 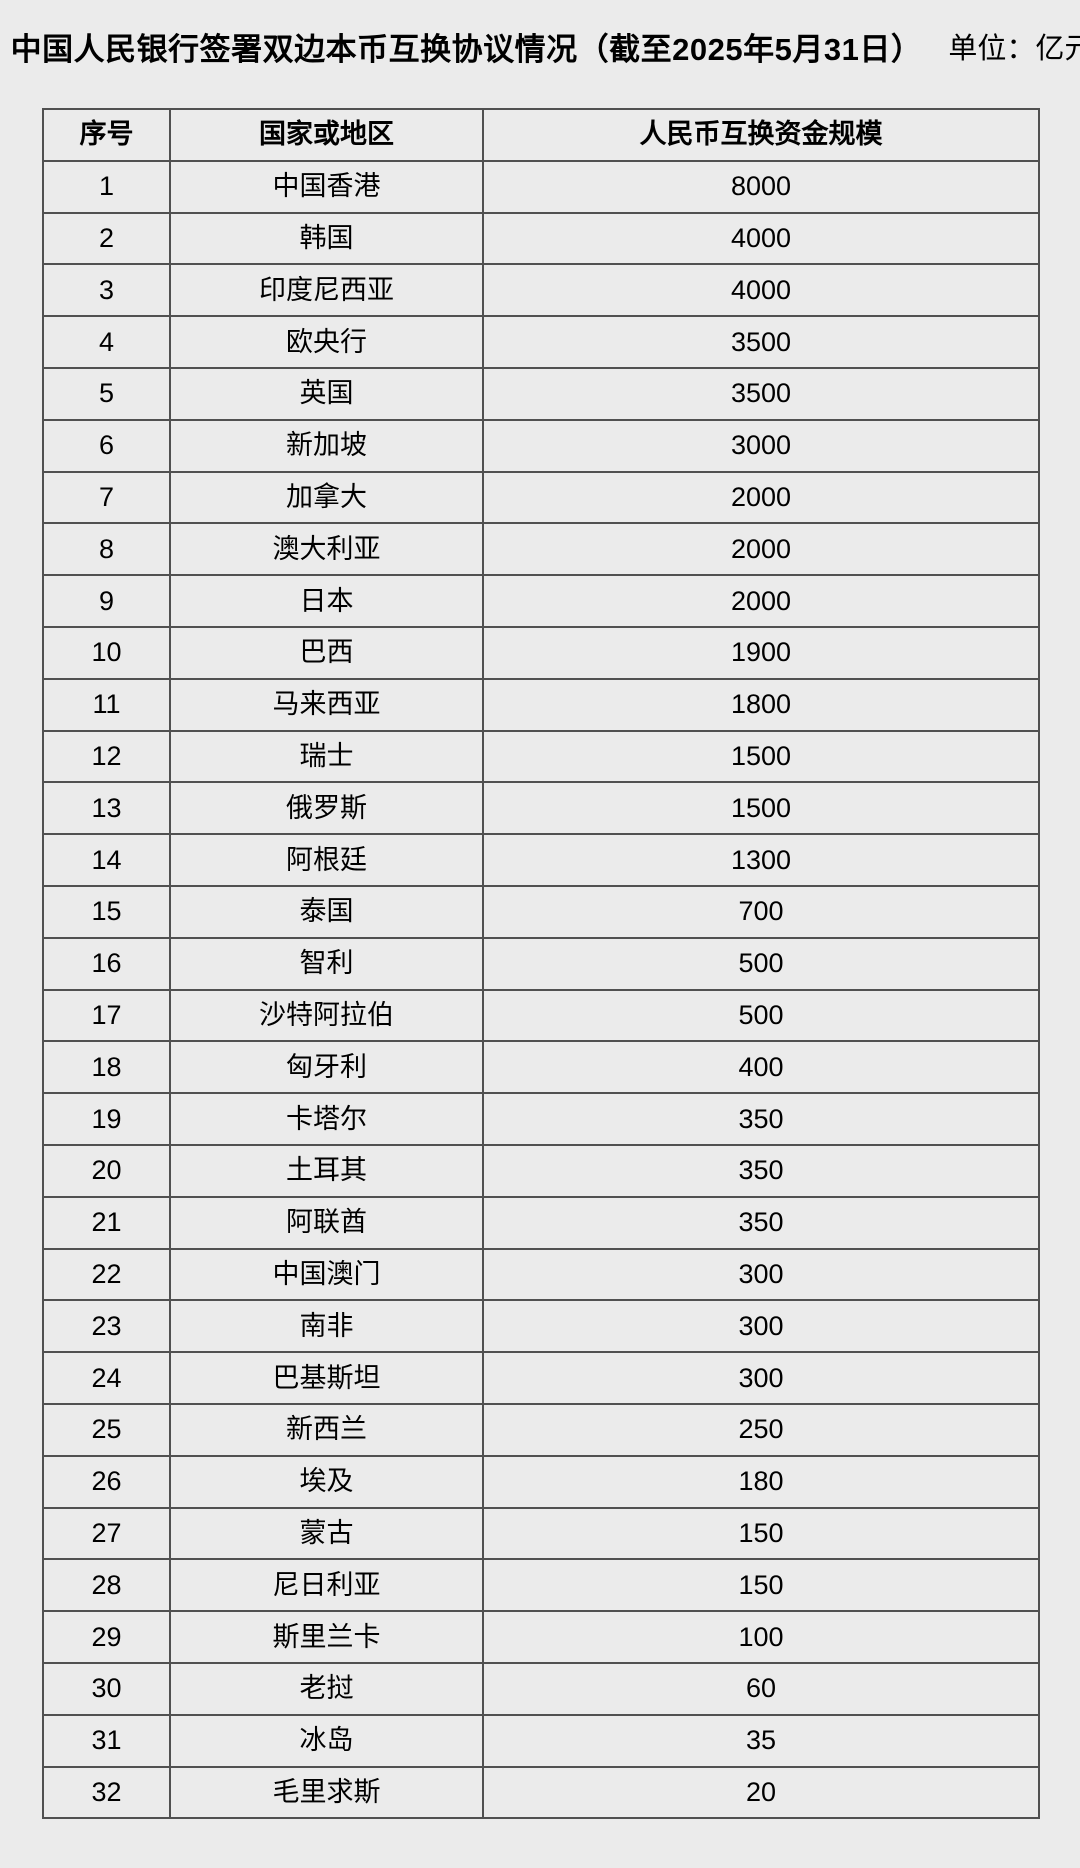 What do you see at coordinates (106, 1067) in the screenshot?
I see `cell-index: 18` at bounding box center [106, 1067].